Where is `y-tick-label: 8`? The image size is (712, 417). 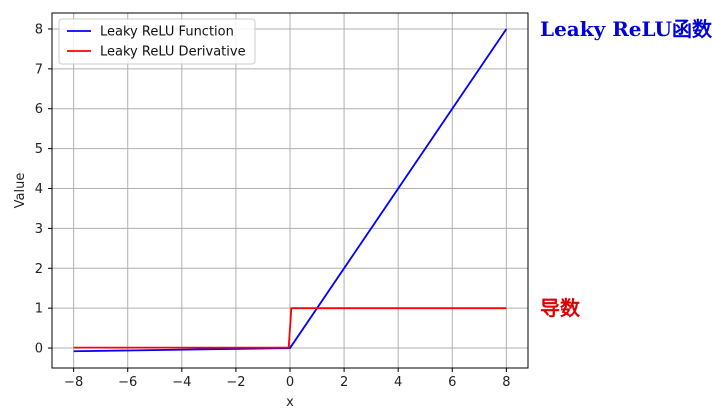 y-tick-label: 8 is located at coordinates (39, 29).